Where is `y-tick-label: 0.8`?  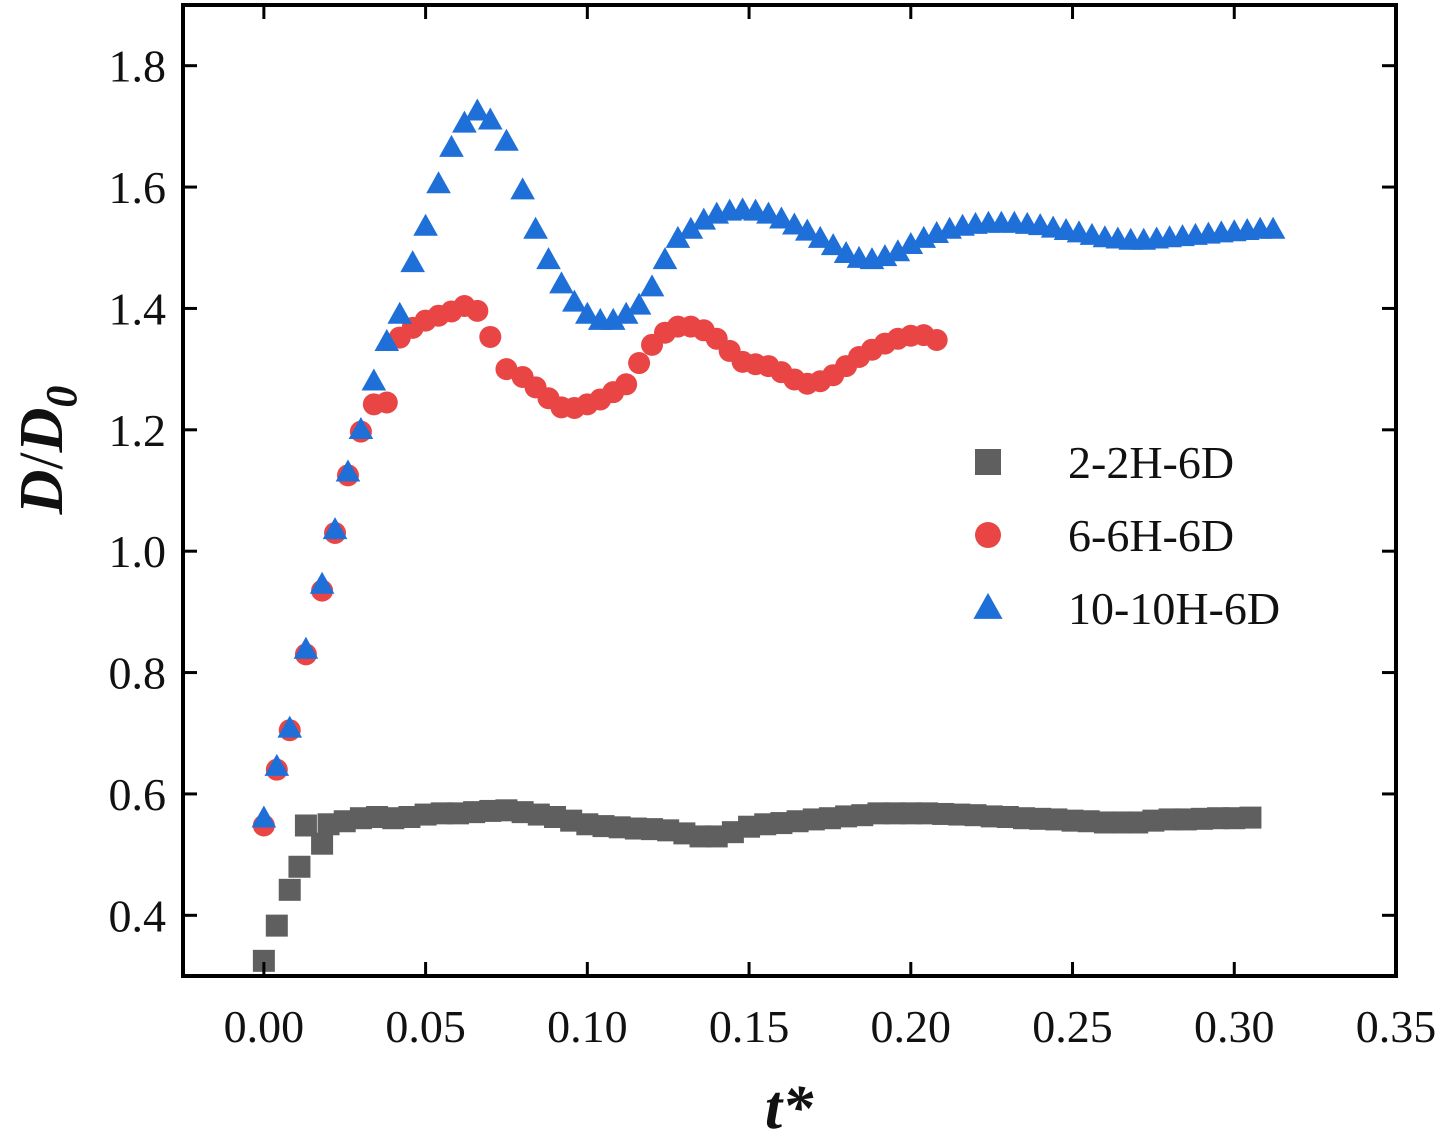
y-tick-label: 0.8 is located at coordinates (138, 673).